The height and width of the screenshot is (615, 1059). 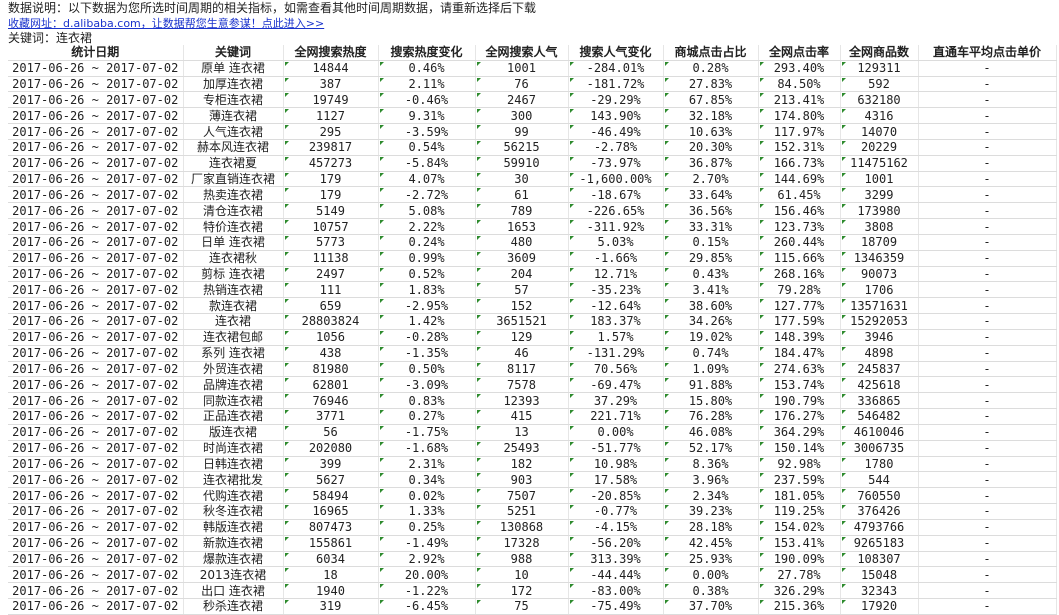 What do you see at coordinates (799, 527) in the screenshot?
I see `cell-click-rate: 154.02%` at bounding box center [799, 527].